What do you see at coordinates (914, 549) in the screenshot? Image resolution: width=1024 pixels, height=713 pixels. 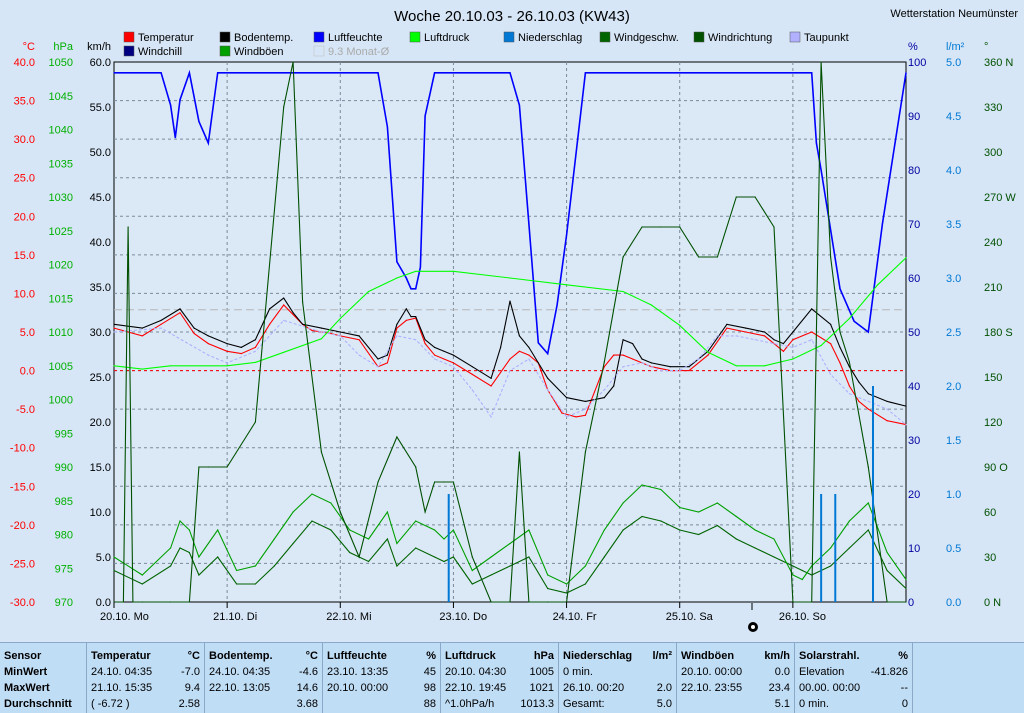 I see `tick-label-humidity: 10` at bounding box center [914, 549].